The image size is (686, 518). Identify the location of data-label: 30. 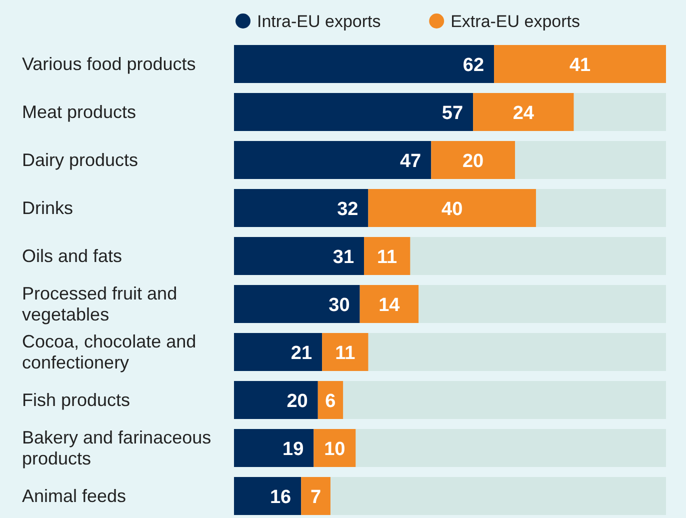
(339, 305).